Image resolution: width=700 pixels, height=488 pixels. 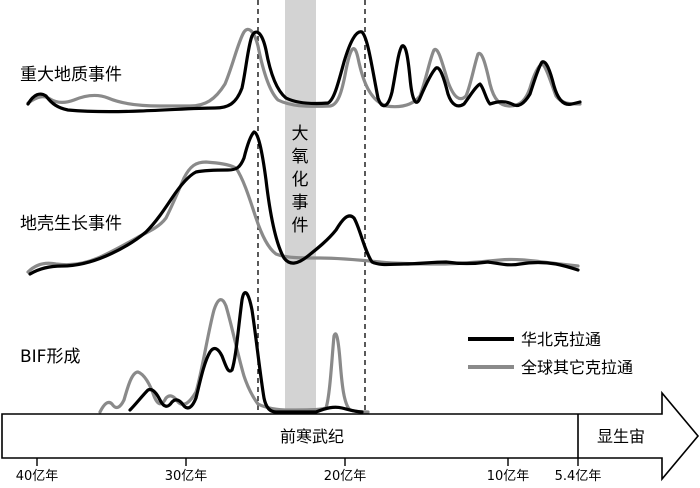 I want to click on eon-label-phanerozoic: 显生宙, so click(x=621, y=436).